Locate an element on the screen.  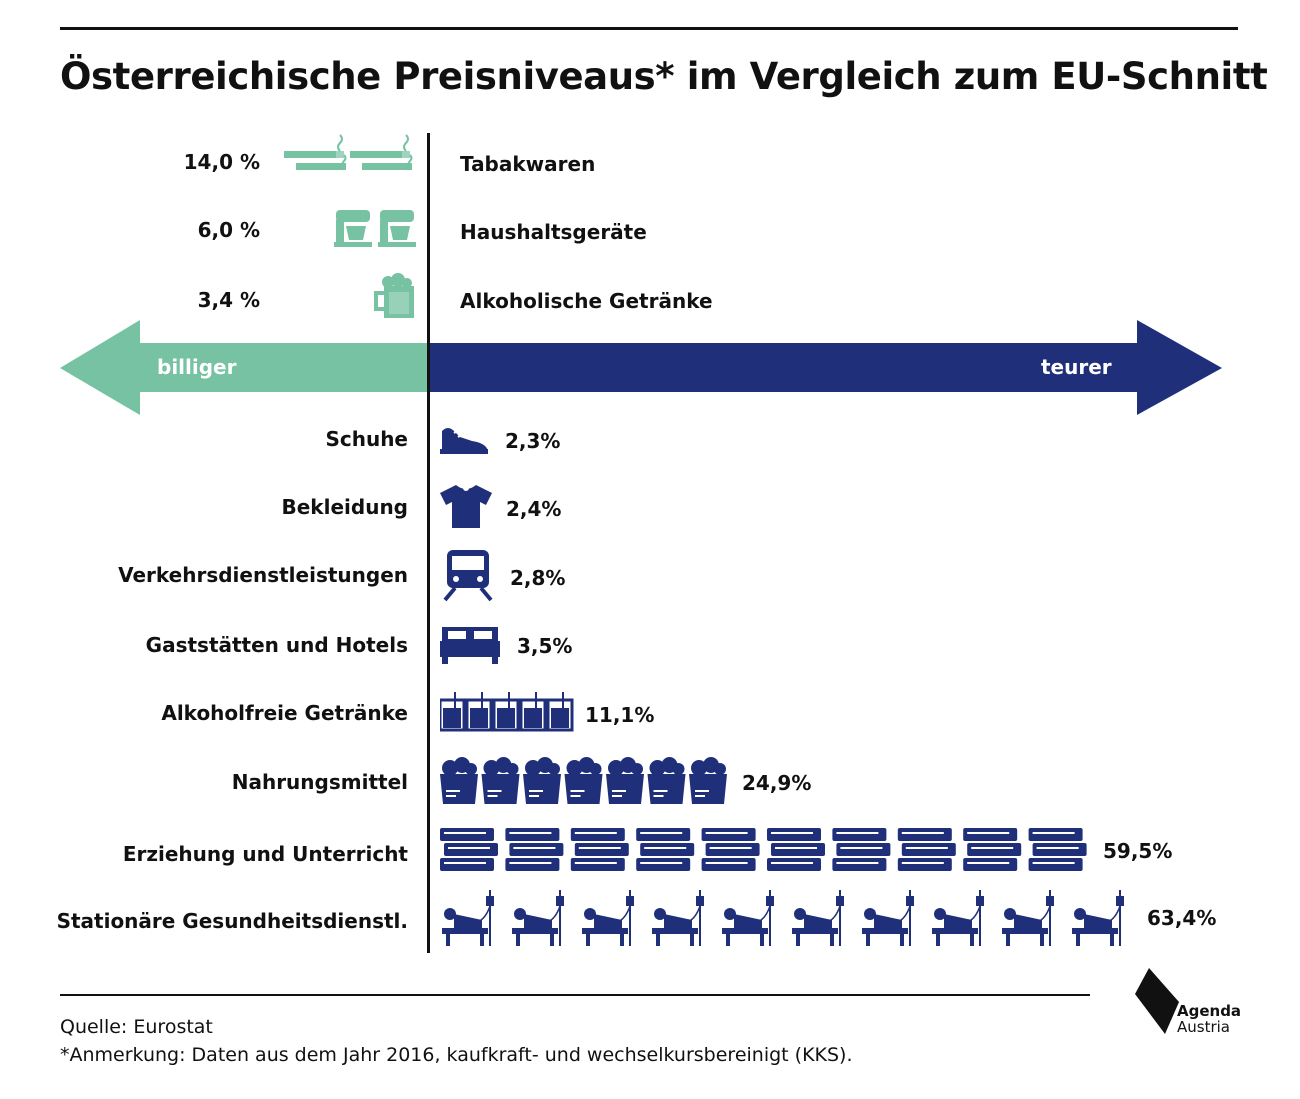
value-label-bekleidung: 2,4% is located at coordinates (534, 509).